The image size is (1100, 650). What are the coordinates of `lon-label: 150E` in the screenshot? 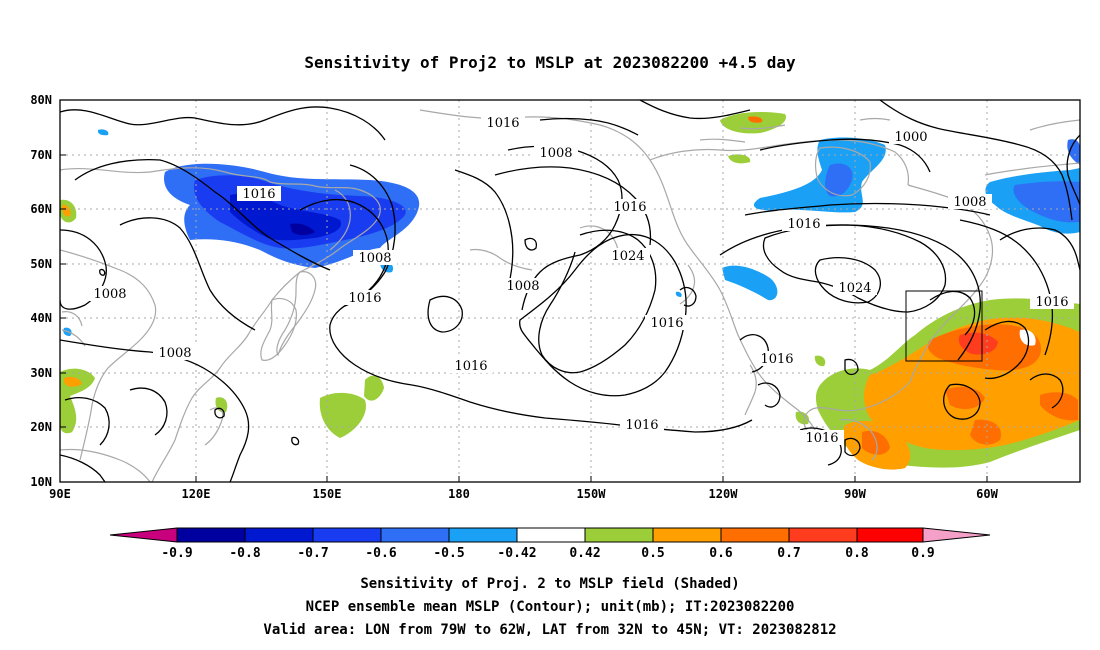 It's located at (327, 494).